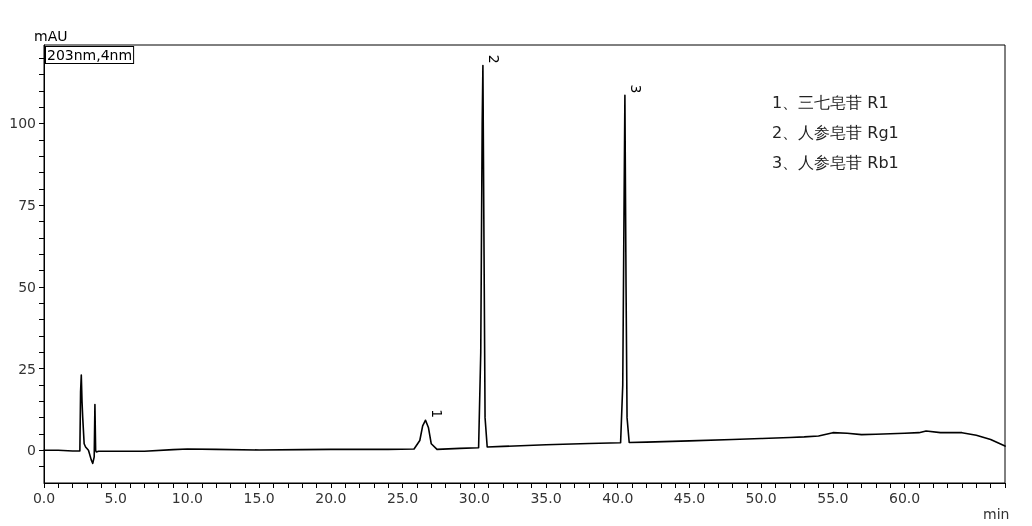 This screenshot has width=1032, height=526. What do you see at coordinates (331, 498) in the screenshot?
I see `x-tick-label: 20.0` at bounding box center [331, 498].